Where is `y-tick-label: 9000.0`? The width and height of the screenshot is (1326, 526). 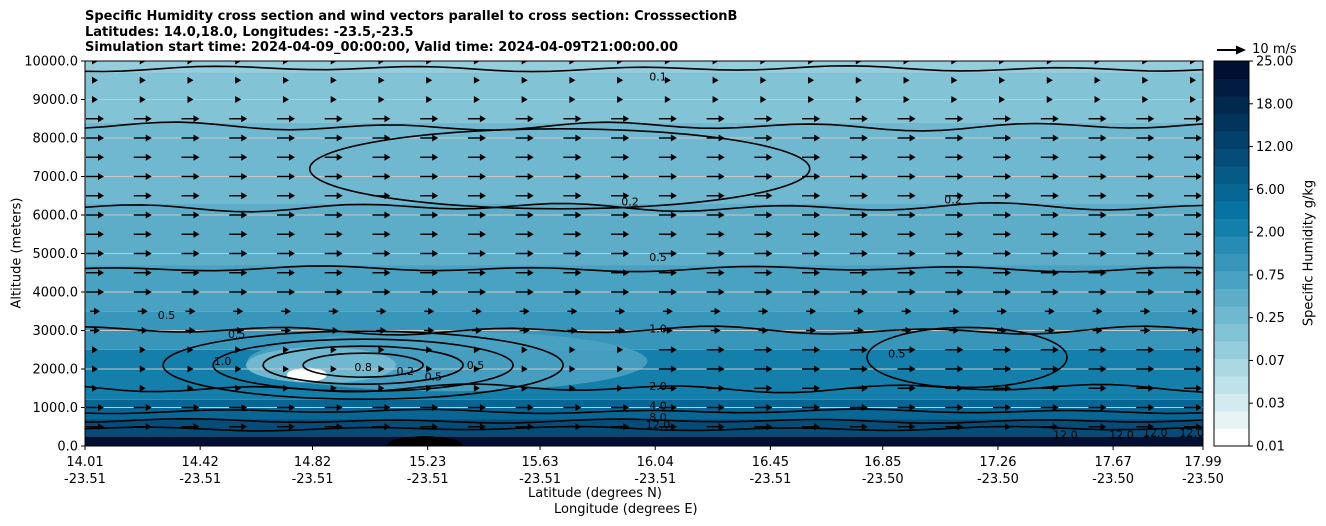
y-tick-label: 9000.0 is located at coordinates (56, 100).